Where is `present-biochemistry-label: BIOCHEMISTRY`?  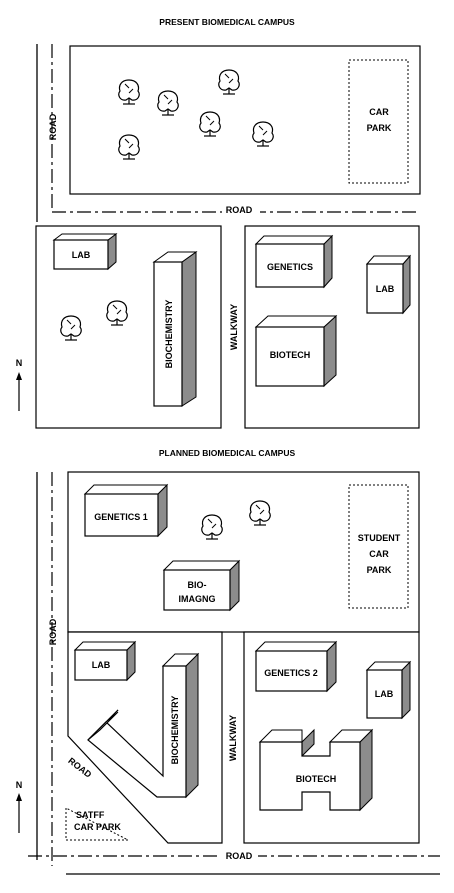
present-biochemistry-label: BIOCHEMISTRY is located at coordinates (169, 334).